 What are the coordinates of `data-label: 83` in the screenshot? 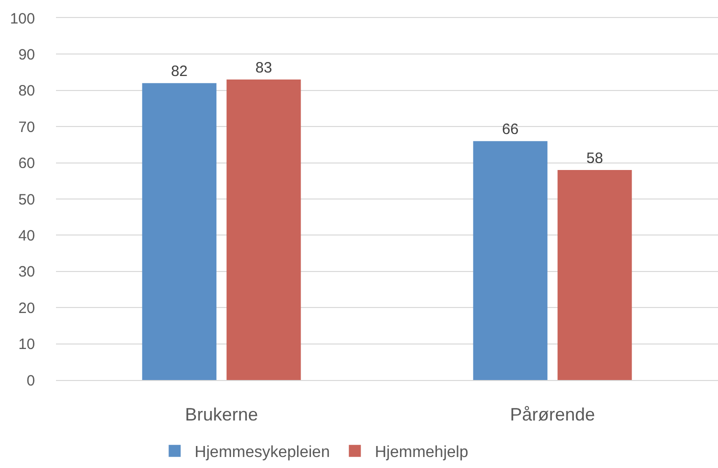 It's located at (263, 68).